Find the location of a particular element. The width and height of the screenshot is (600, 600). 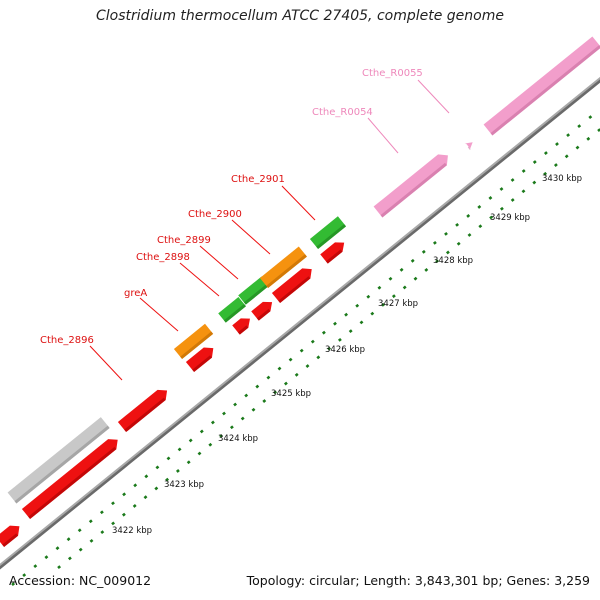

gene-feature-red-6-body is located at coordinates (262, 311).